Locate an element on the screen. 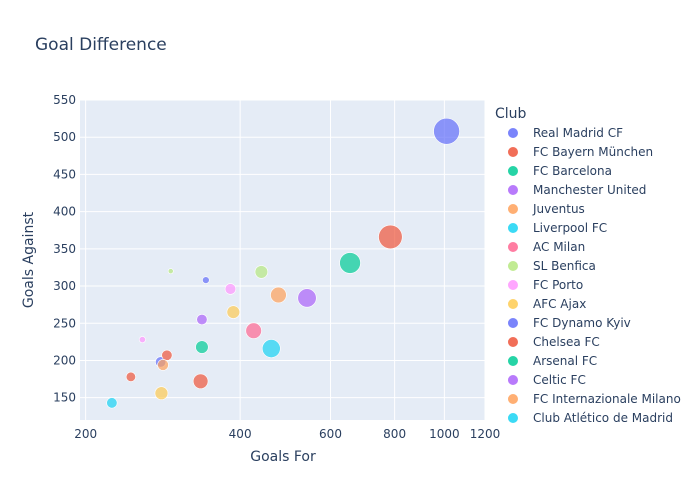  chart-title: Goal Difference is located at coordinates (101, 45).